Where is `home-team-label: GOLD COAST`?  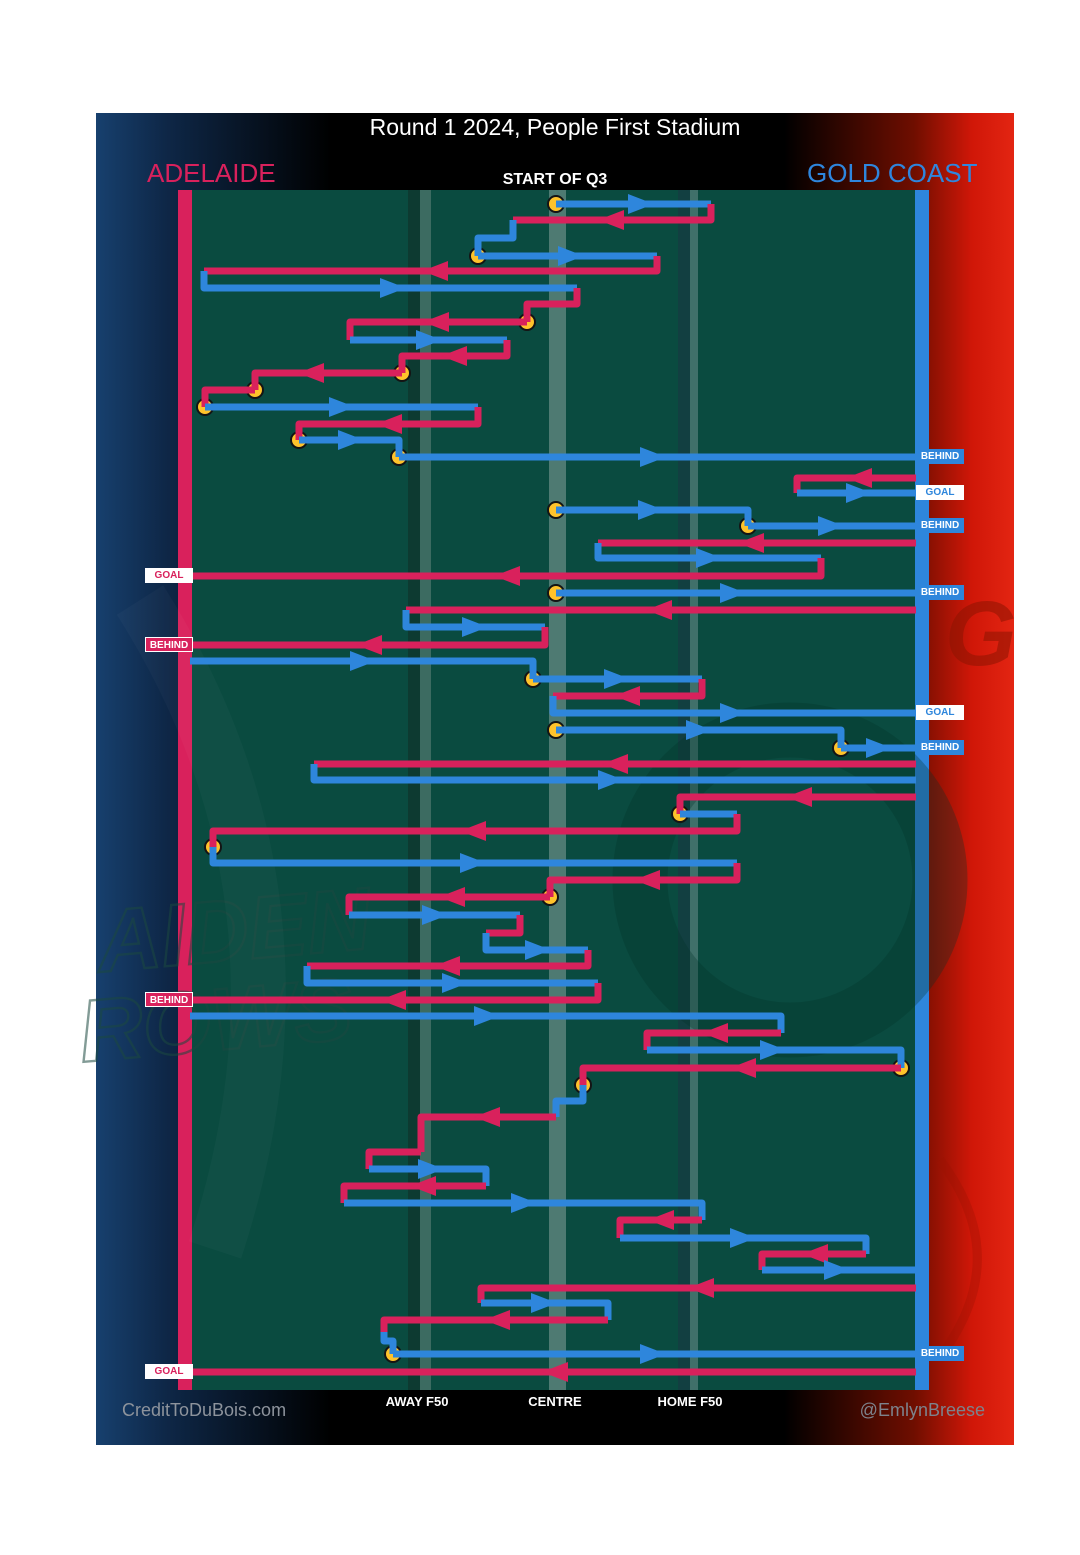
home-team-label: GOLD COAST is located at coordinates (892, 173).